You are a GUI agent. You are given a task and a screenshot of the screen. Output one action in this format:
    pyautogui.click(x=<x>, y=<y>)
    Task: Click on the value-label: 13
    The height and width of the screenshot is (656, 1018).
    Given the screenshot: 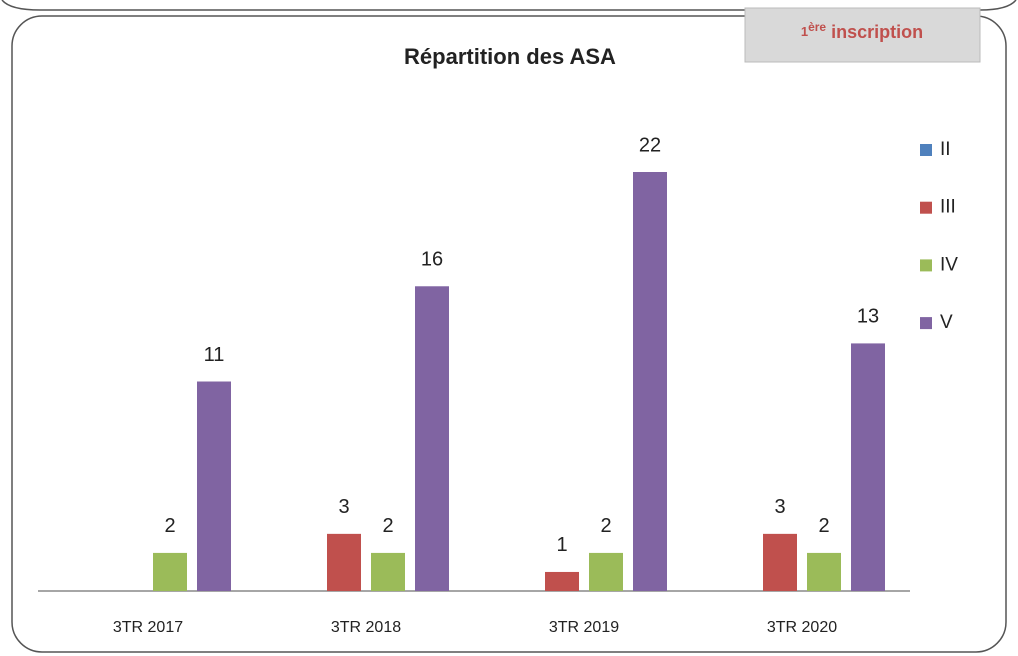 What is the action you would take?
    pyautogui.click(x=868, y=317)
    